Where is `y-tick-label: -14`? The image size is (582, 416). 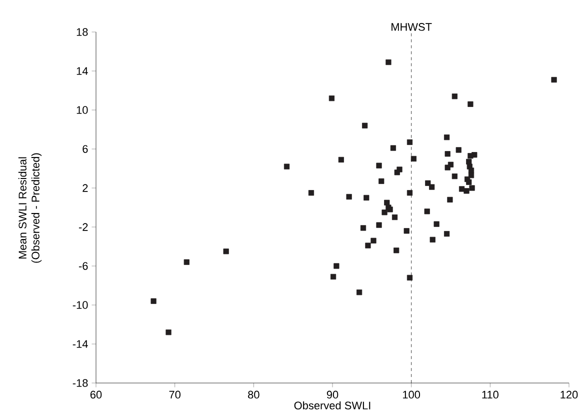 y-tick-label: -14 is located at coordinates (80, 344).